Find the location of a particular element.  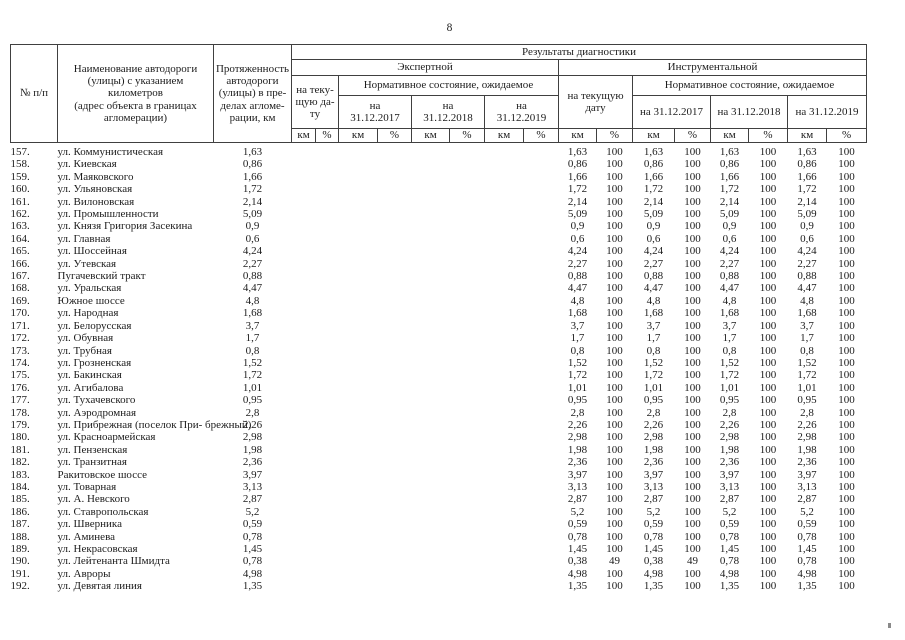

header-expert-current-date: на теку- щую да- ту is located at coordinates (315, 102).